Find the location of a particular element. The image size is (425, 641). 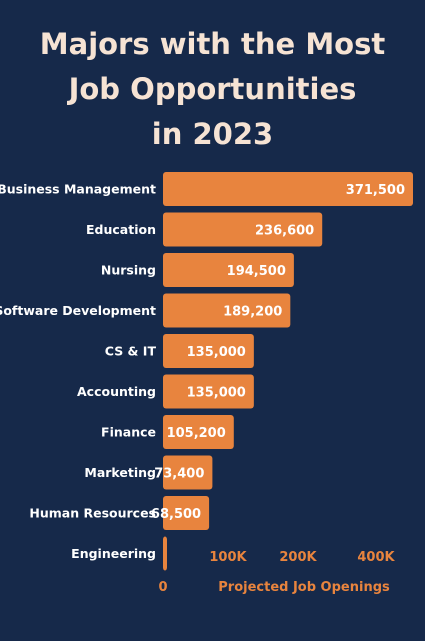

category-label-business-management: Business Management is located at coordinates (78, 189).